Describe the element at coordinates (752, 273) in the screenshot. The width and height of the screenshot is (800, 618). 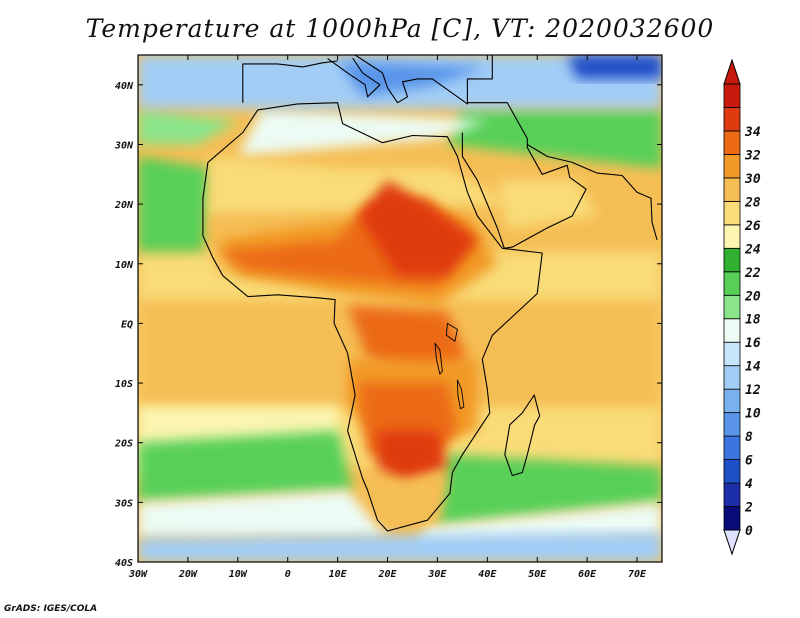
I see `colorbar-label: 22` at that location.